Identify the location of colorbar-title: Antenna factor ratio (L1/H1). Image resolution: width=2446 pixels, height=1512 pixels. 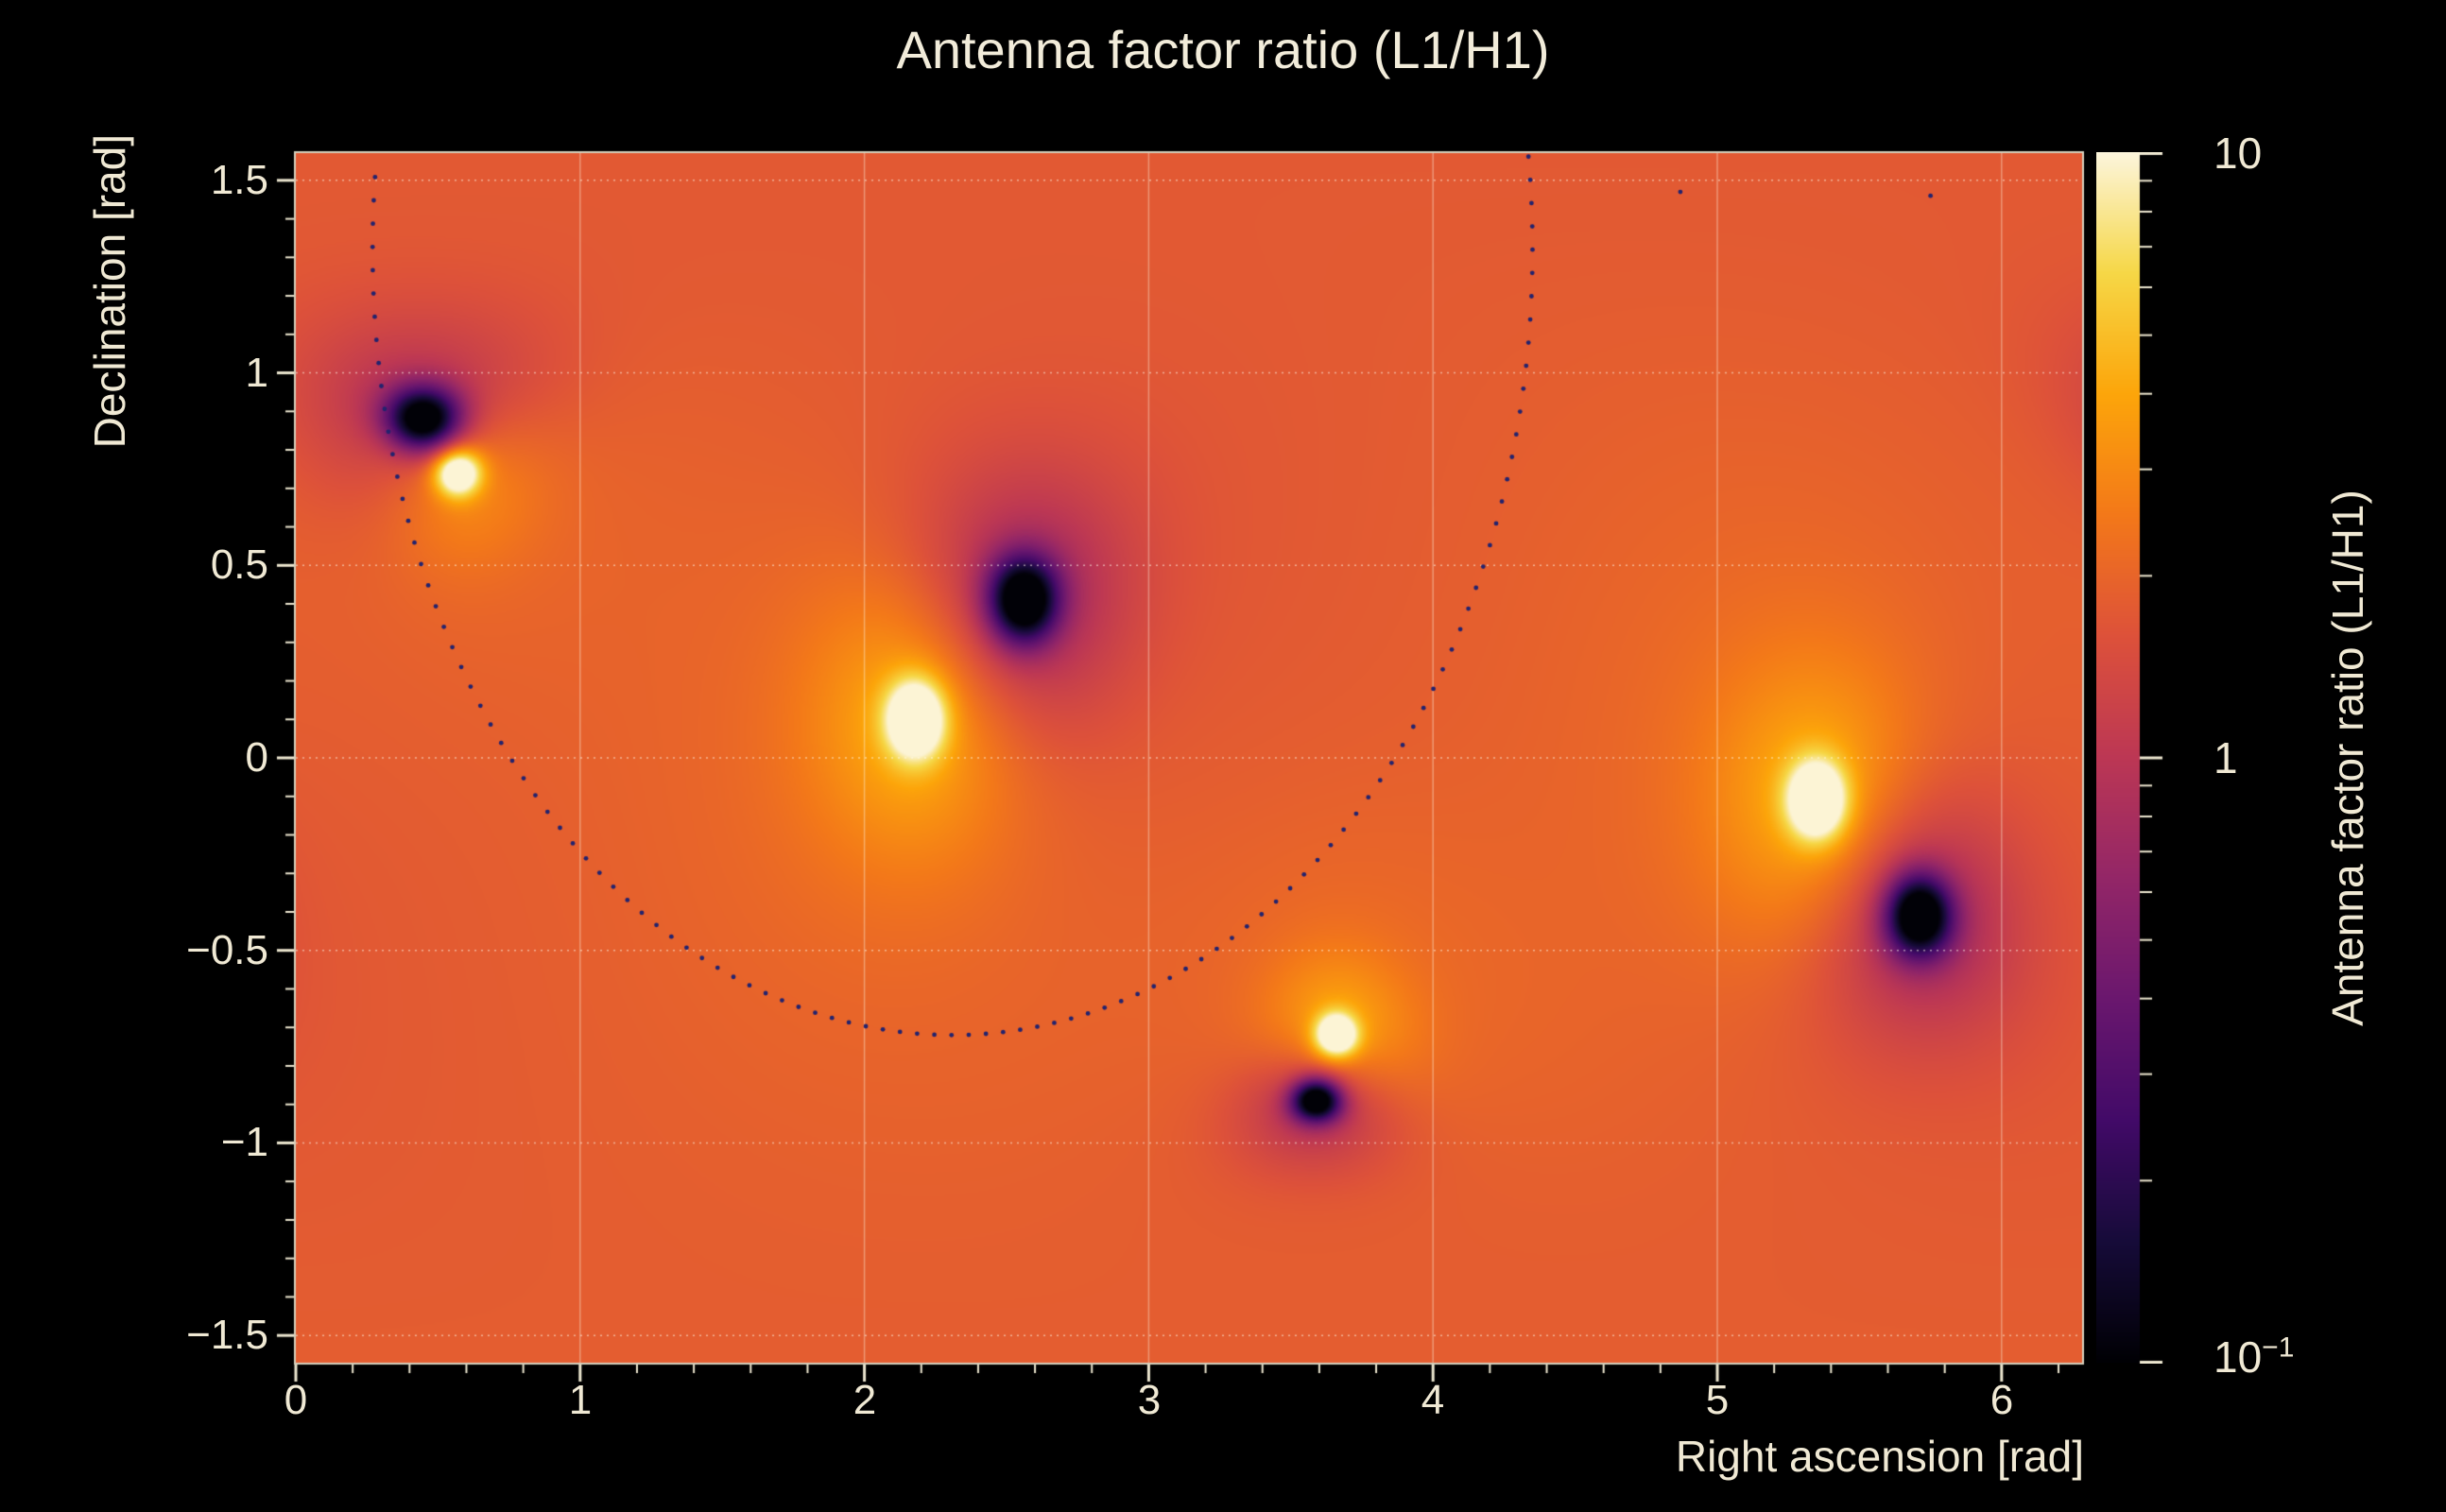
(2348, 758).